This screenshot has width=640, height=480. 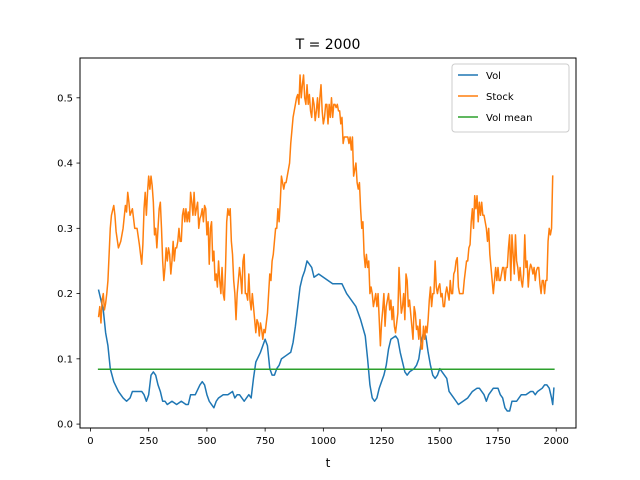 I want to click on y-tick-label: 0.2, so click(x=65, y=294).